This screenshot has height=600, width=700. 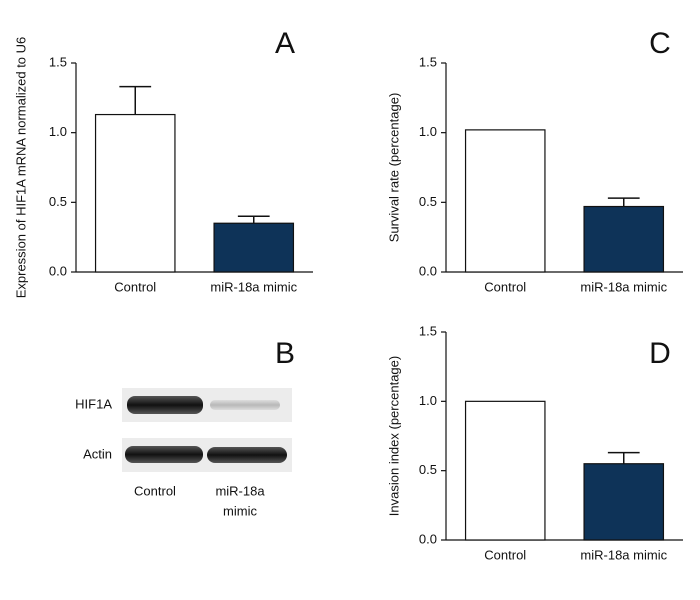 I want to click on blot-lane-label: miR-18a, so click(x=240, y=490).